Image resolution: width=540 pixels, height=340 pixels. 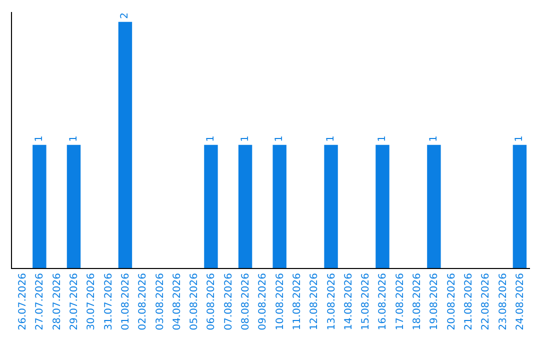 I want to click on x-tick-label: 10.08.2026, so click(x=280, y=301).